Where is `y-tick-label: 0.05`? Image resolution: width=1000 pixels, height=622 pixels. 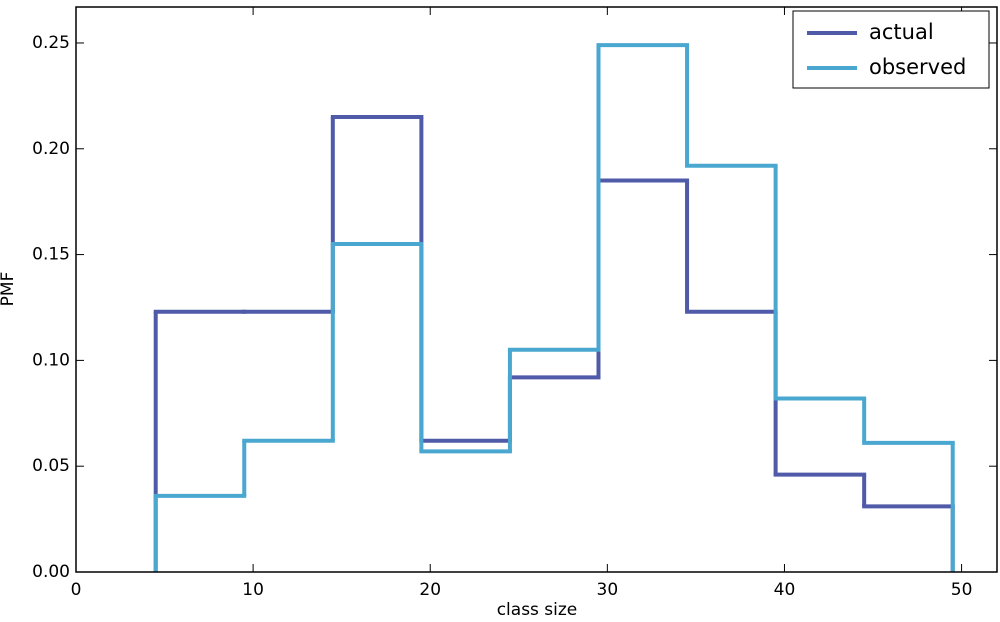
y-tick-label: 0.05 is located at coordinates (51, 466).